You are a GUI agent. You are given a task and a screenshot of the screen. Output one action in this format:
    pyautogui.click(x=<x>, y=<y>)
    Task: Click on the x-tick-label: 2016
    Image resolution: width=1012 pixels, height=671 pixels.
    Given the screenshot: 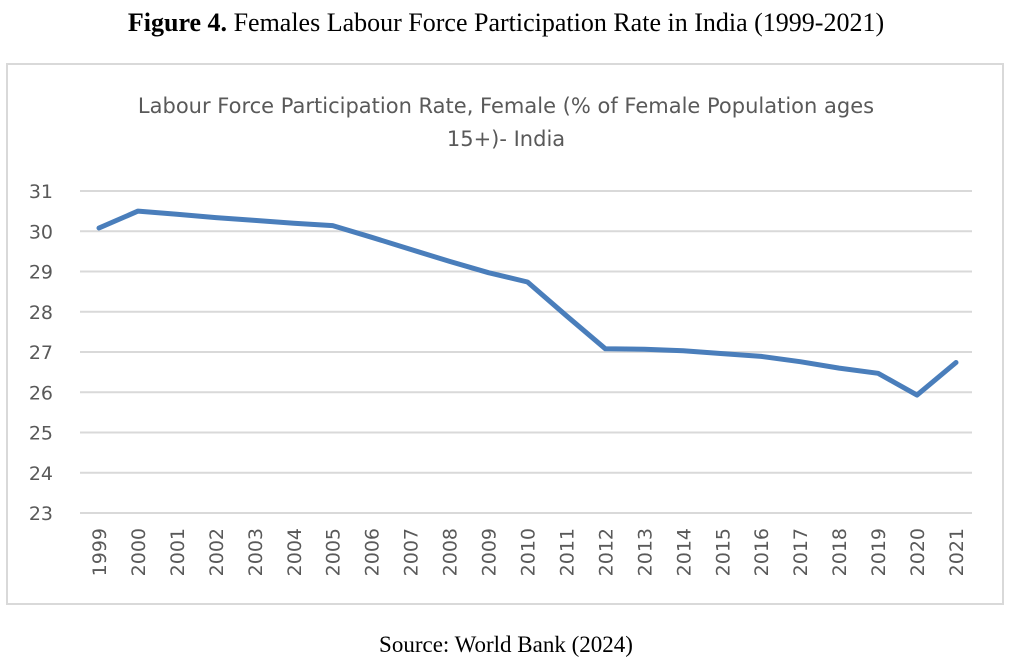 What is the action you would take?
    pyautogui.click(x=762, y=552)
    